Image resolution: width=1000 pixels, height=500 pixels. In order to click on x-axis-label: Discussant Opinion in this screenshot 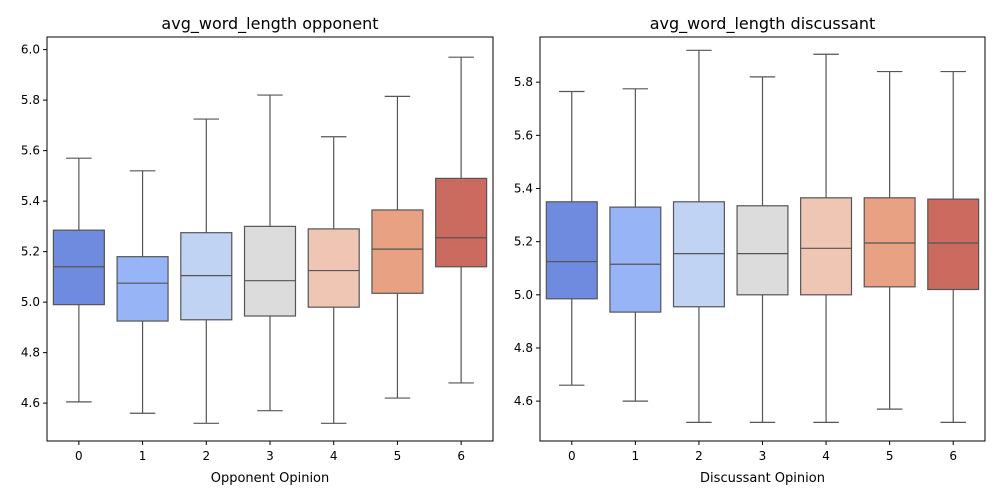, I will do `click(762, 478)`.